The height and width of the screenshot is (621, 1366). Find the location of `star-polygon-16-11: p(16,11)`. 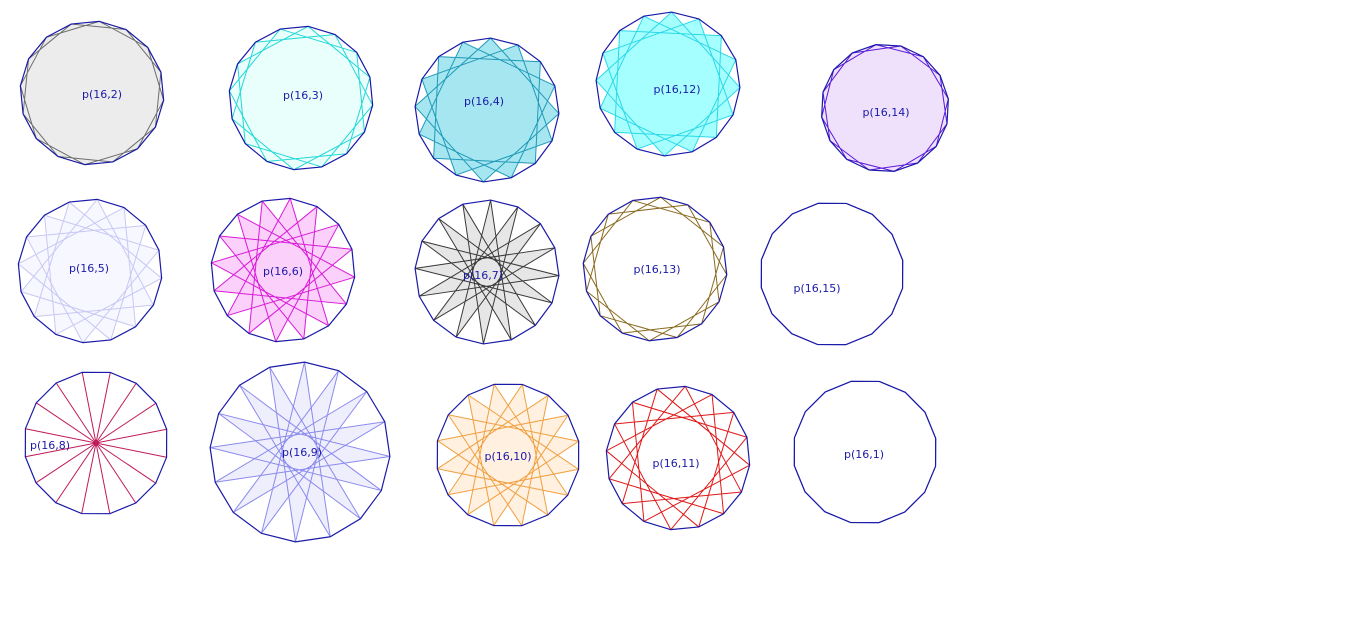

star-polygon-16-11: p(16,11) is located at coordinates (678, 458).